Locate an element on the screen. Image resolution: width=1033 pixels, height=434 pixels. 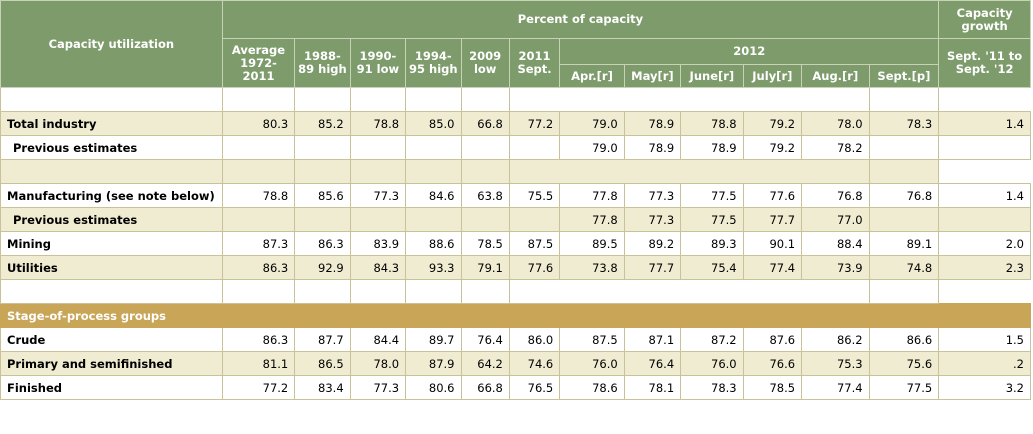
value-cell: 85.2 is located at coordinates (322, 123).